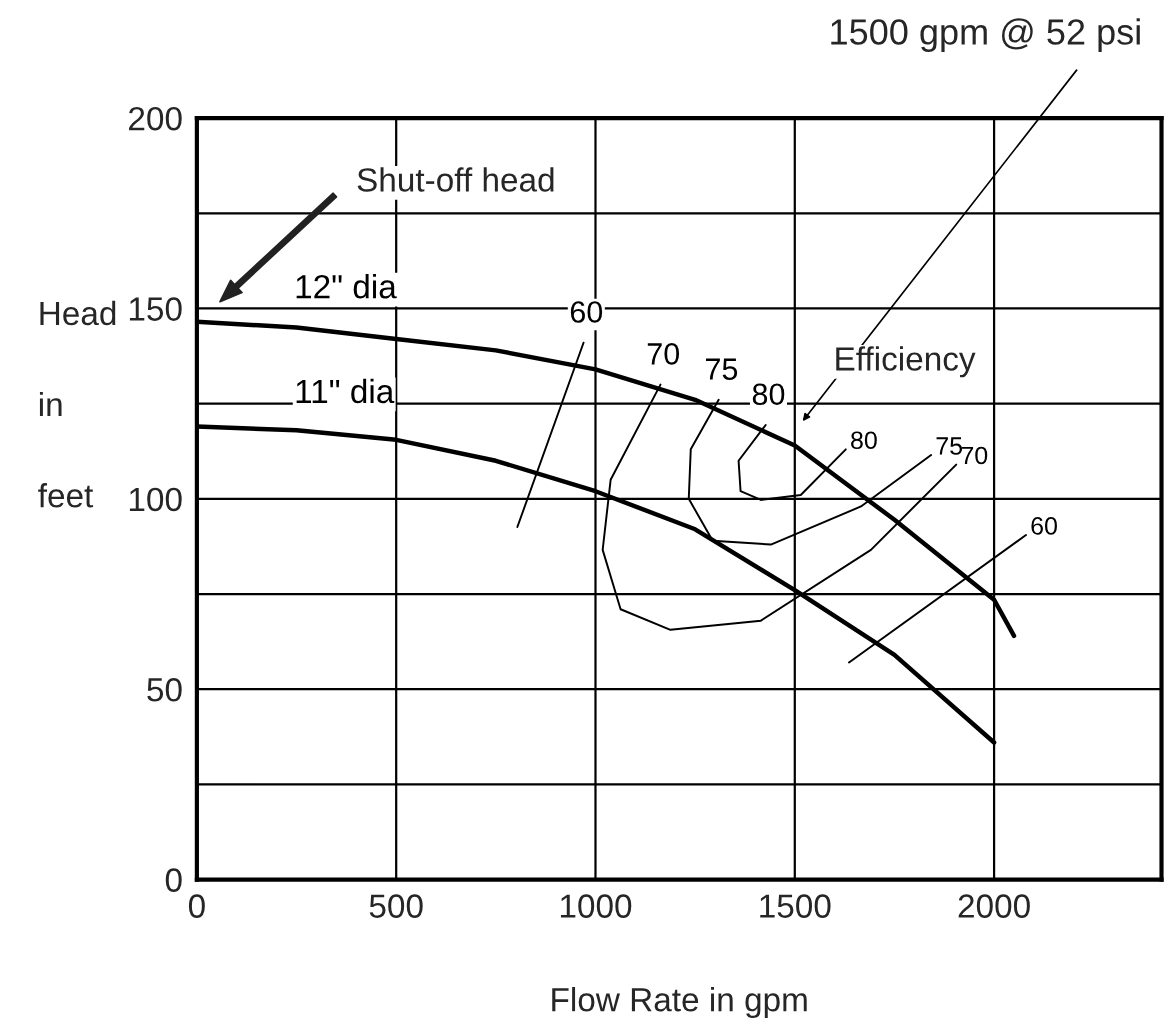 This screenshot has height=1036, width=1165. I want to click on series-label: 75, so click(949, 446).